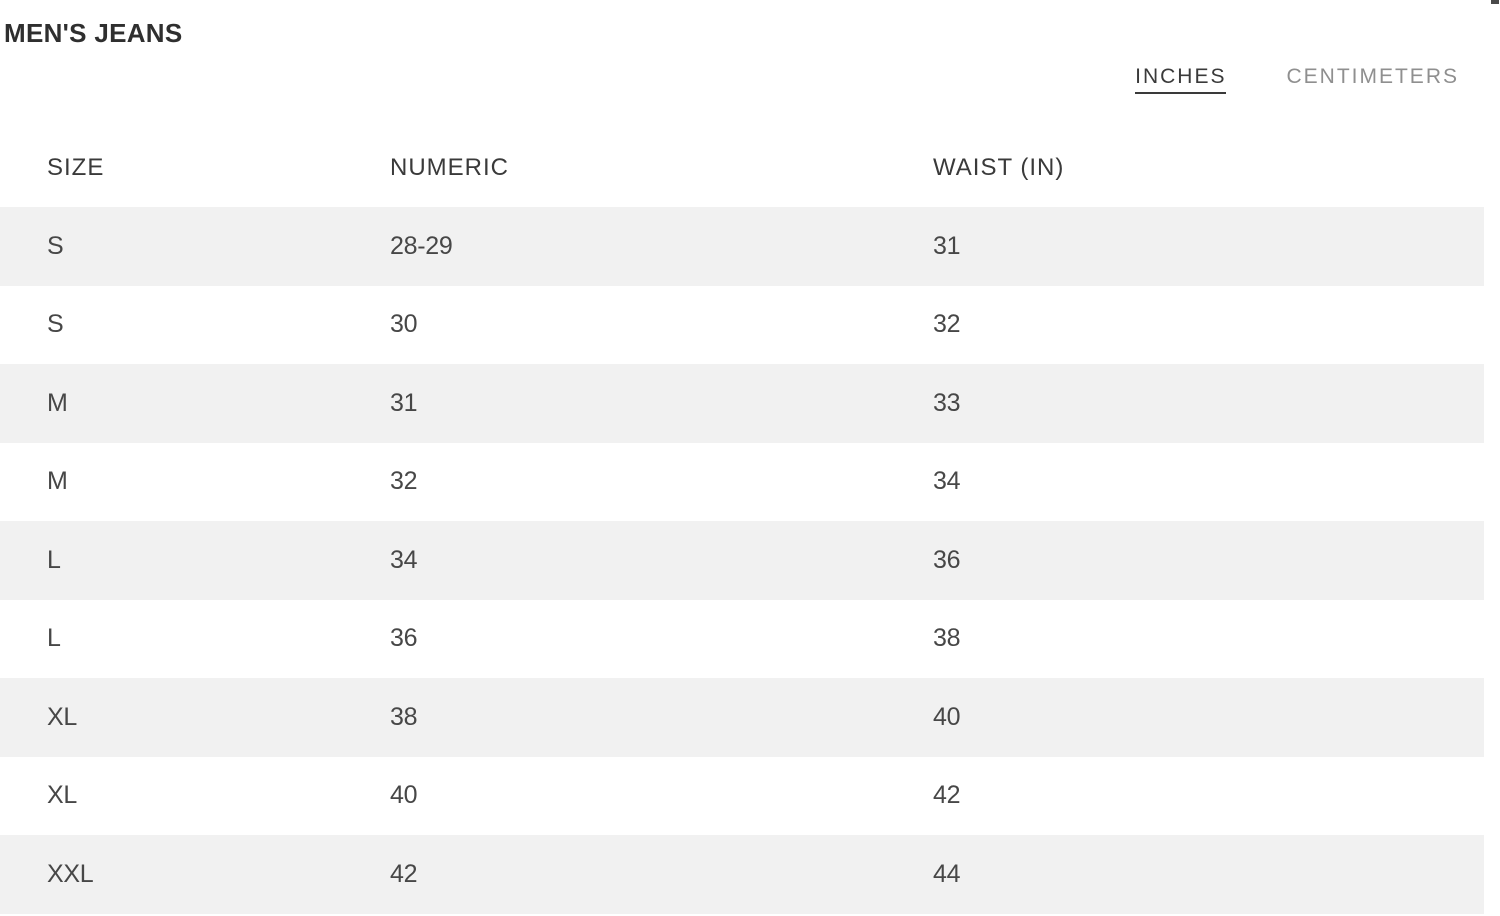  What do you see at coordinates (742, 482) in the screenshot?
I see `table-row: M 32 34` at bounding box center [742, 482].